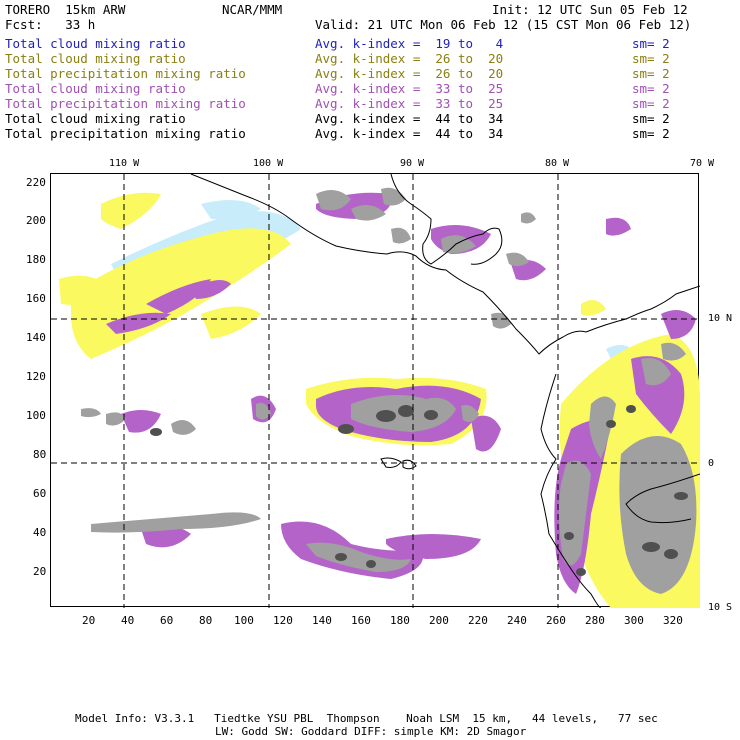 The width and height of the screenshot is (740, 740). I want to click on x-tick: 20, so click(89, 620).